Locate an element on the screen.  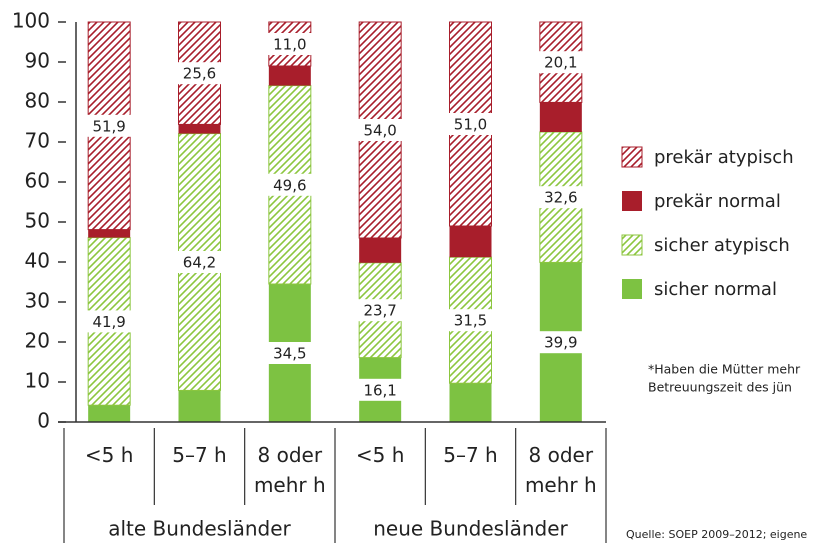
legend-label: prekär normal is located at coordinates (717, 201).